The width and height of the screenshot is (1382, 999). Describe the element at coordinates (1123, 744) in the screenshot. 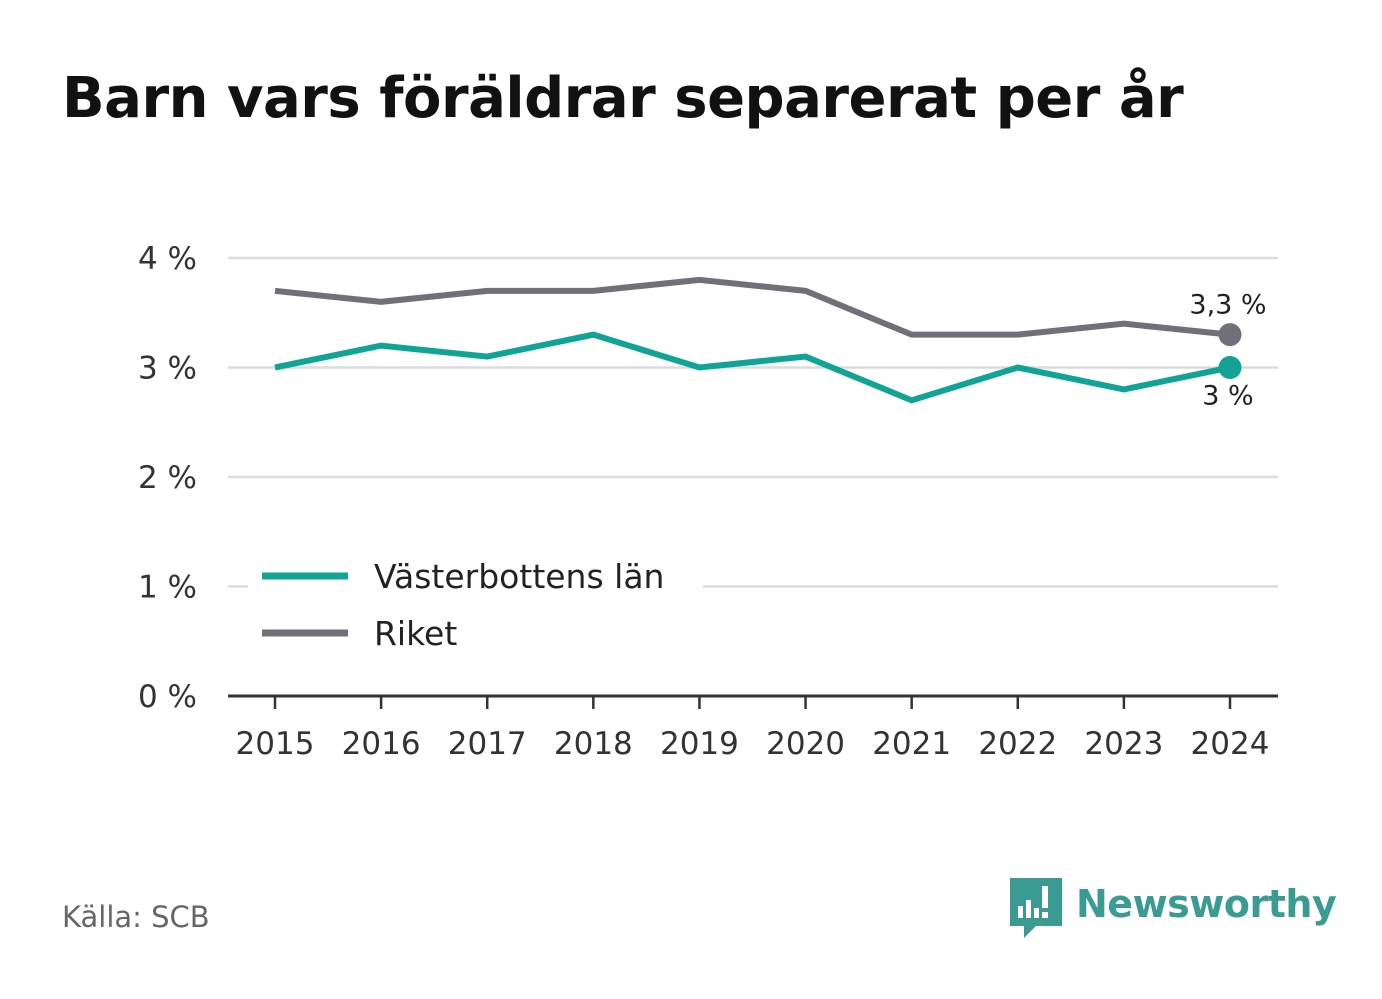

I see `x-tick-label: 2023` at that location.